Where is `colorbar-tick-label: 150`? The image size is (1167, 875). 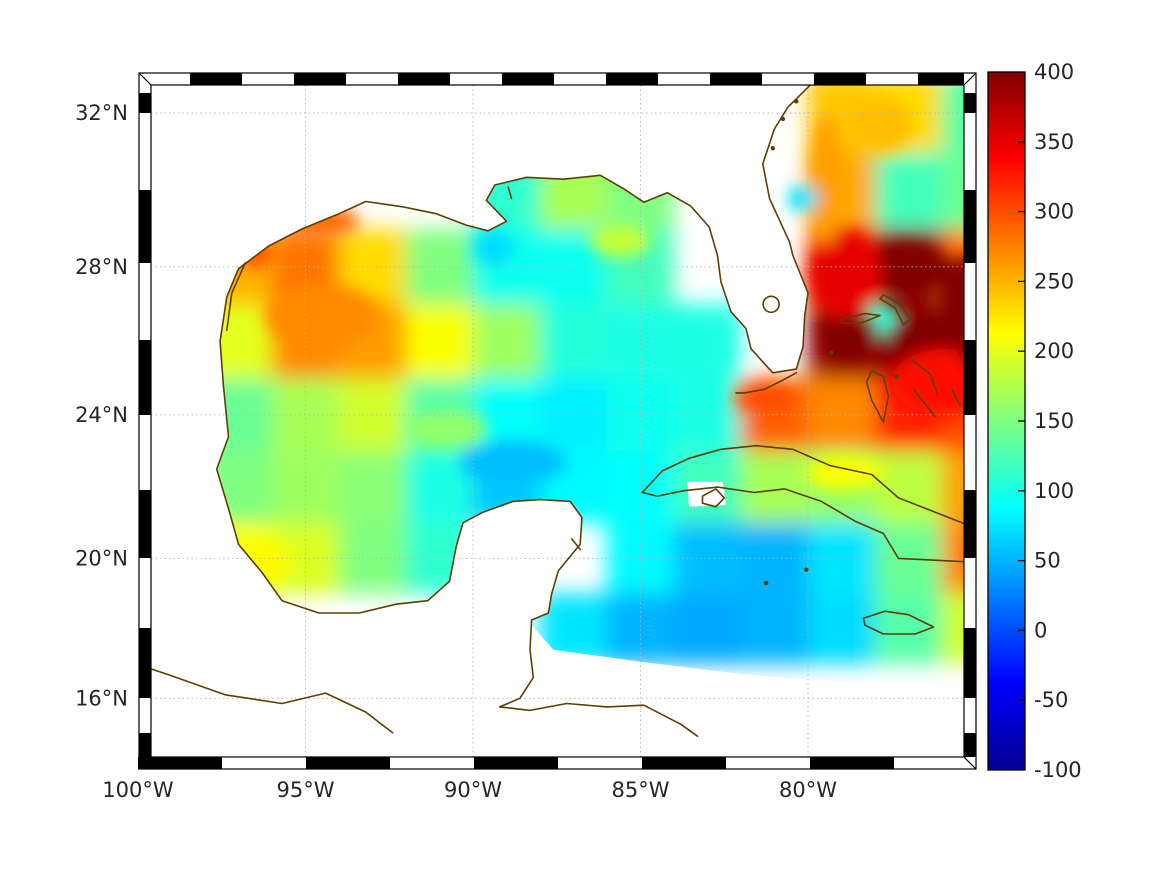
colorbar-tick-label: 150 is located at coordinates (1054, 421).